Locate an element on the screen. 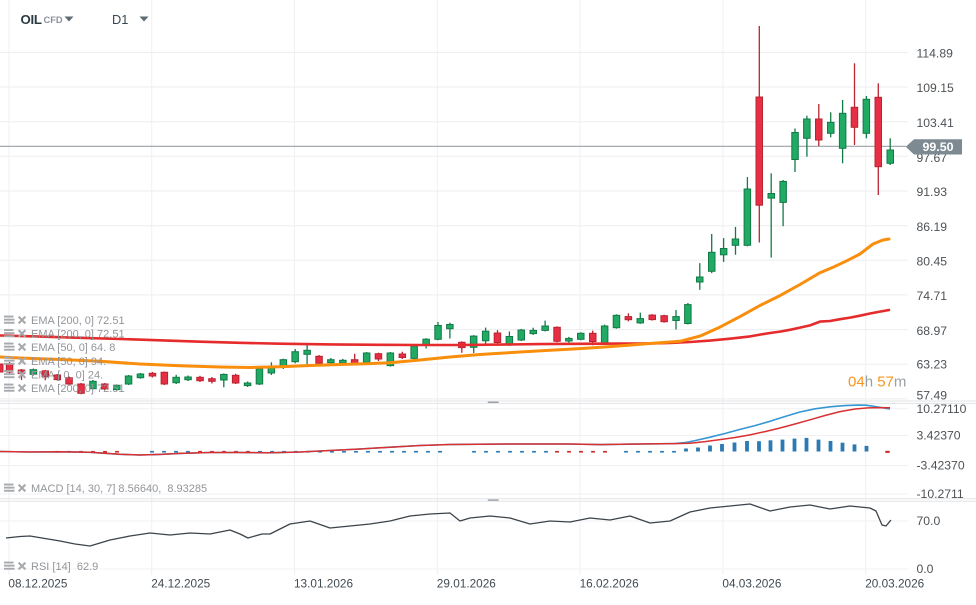 The image size is (976, 605). svg-text: 3.42370 is located at coordinates (939, 436).